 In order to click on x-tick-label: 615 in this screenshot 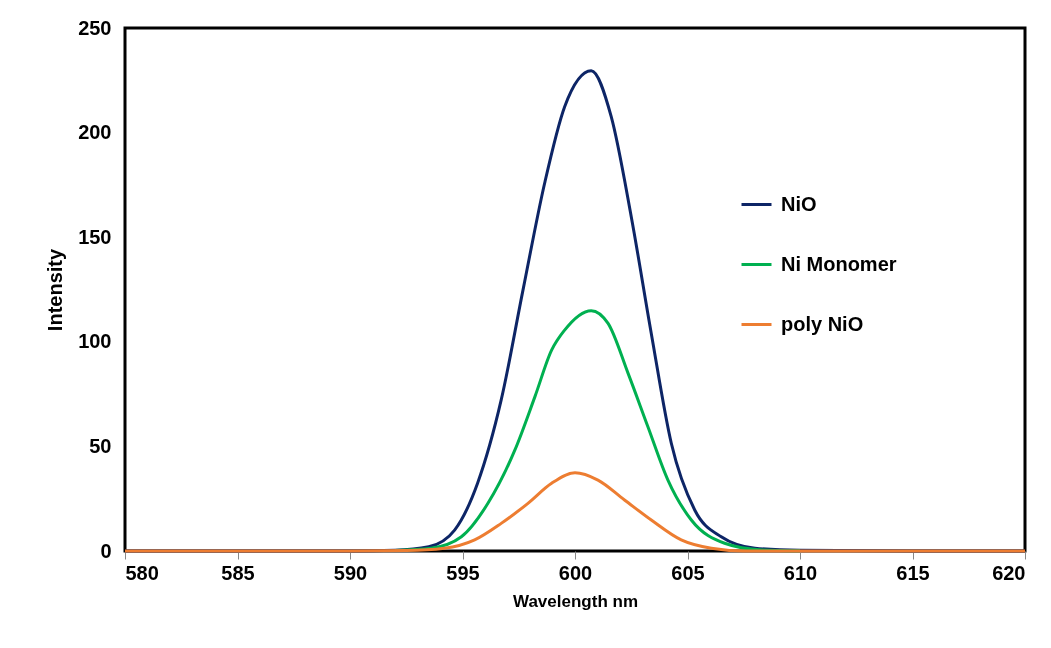, I will do `click(913, 572)`.